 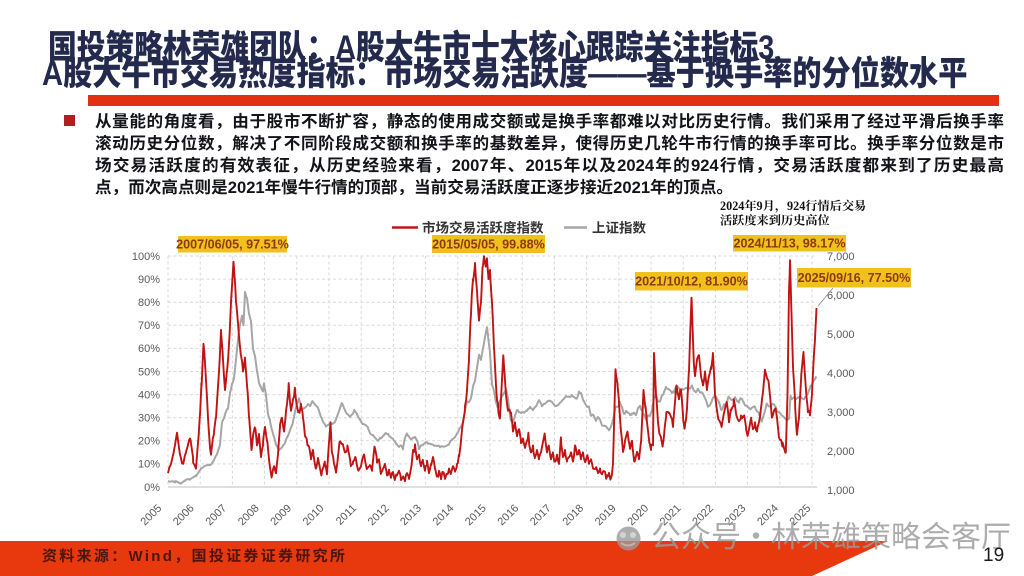 What do you see at coordinates (841, 335) in the screenshot?
I see `svg-text: 5,000` at bounding box center [841, 335].